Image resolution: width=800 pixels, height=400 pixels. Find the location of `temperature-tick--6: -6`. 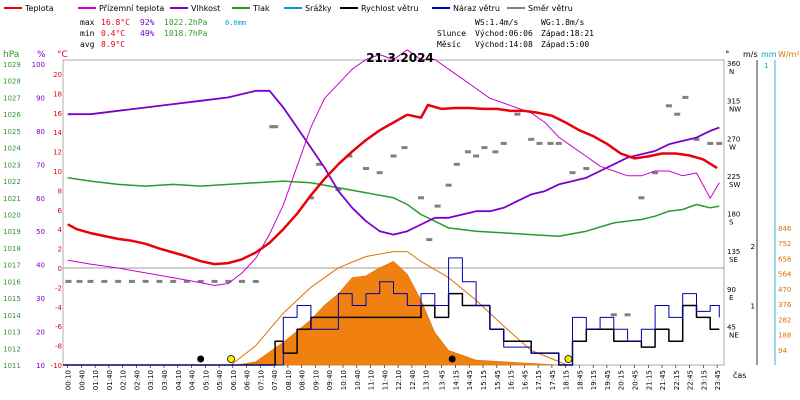

temperature-tick--6: -6 is located at coordinates (59, 327).